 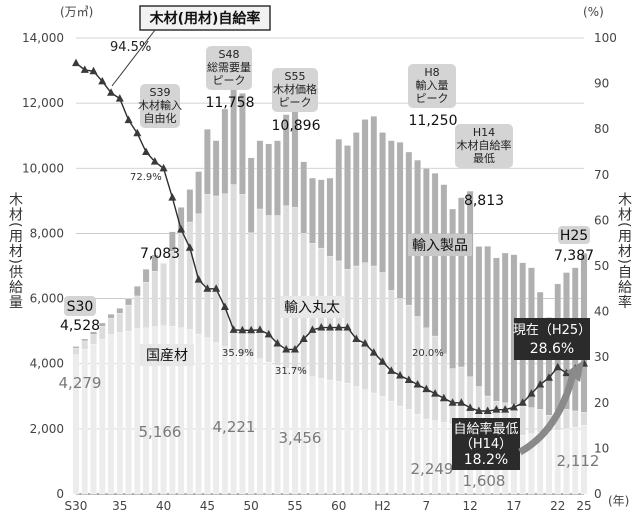 I want to click on svg-text: 最低, so click(x=484, y=158).